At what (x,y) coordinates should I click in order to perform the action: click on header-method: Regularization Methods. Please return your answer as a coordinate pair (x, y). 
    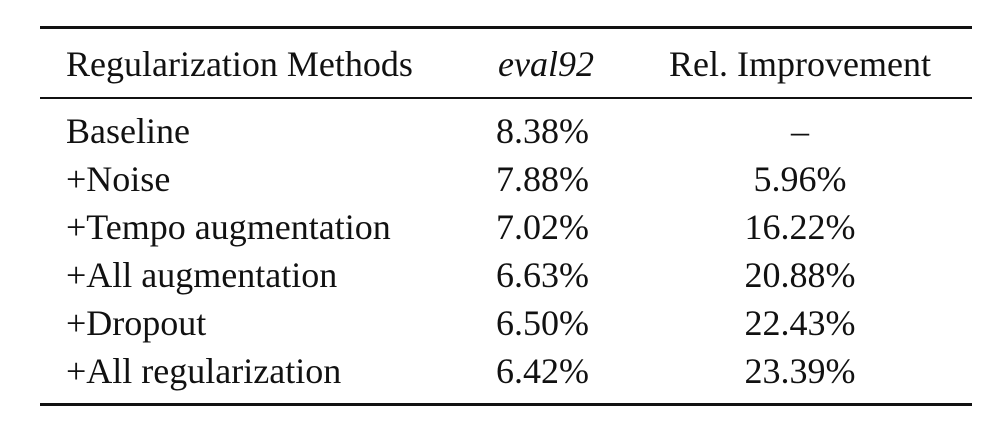
    Looking at the image, I should click on (239, 64).